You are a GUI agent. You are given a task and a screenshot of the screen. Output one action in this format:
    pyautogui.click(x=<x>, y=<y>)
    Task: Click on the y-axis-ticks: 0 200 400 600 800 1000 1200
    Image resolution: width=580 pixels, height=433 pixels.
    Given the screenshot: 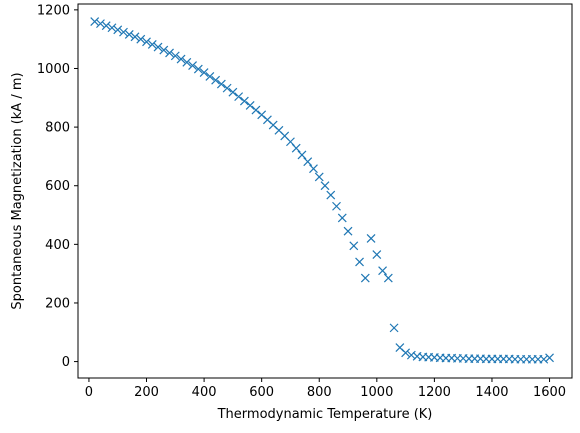 What is the action you would take?
    pyautogui.click(x=57, y=186)
    